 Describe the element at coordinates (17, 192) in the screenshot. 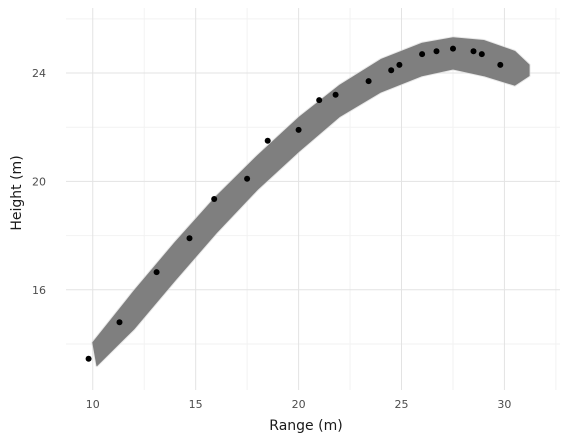

I see `y-axis-title: Height (m)` at that location.